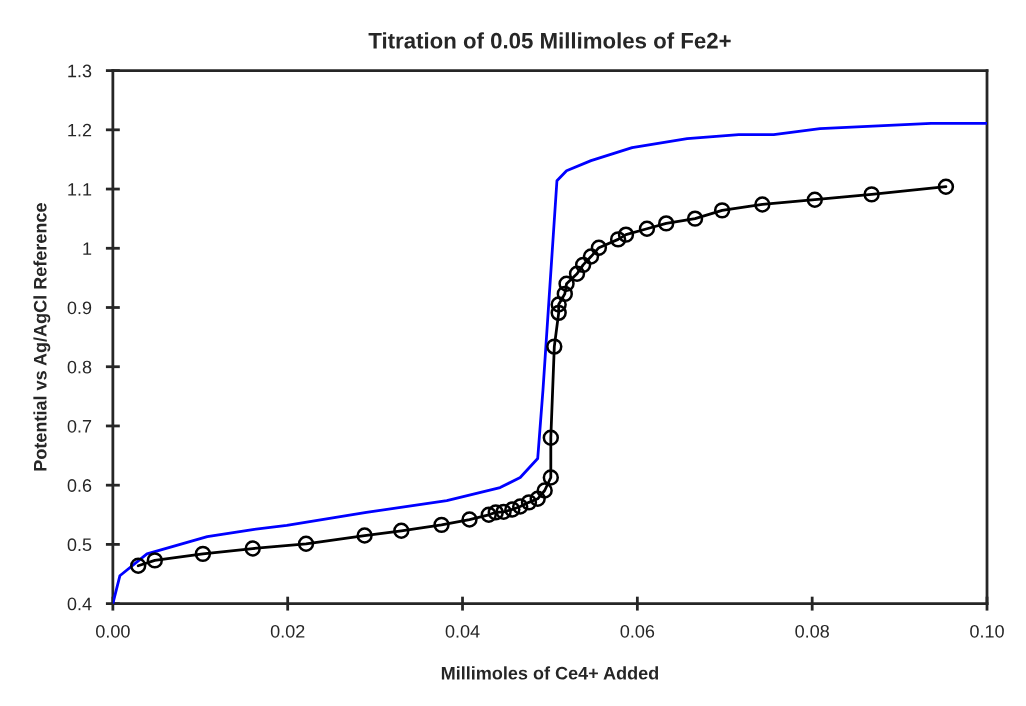 Image resolution: width=1026 pixels, height=706 pixels. What do you see at coordinates (113, 631) in the screenshot?
I see `x-tick-label: 0.00` at bounding box center [113, 631].